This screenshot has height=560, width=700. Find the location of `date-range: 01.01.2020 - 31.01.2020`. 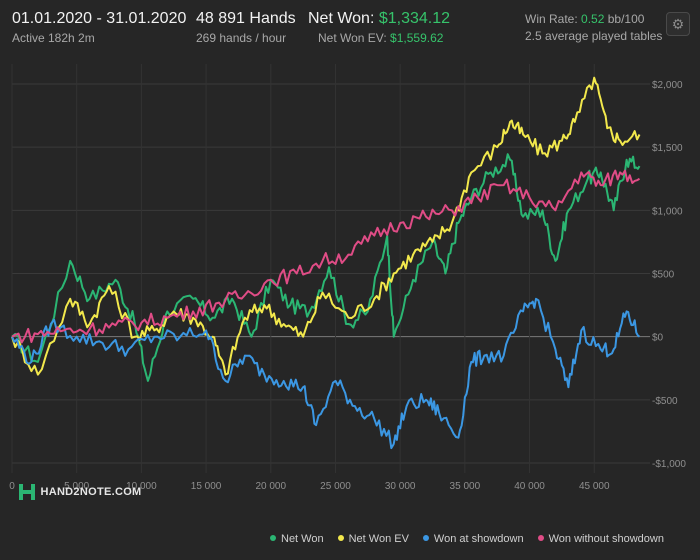

date-range: 01.01.2020 - 31.01.2020 is located at coordinates (99, 18).